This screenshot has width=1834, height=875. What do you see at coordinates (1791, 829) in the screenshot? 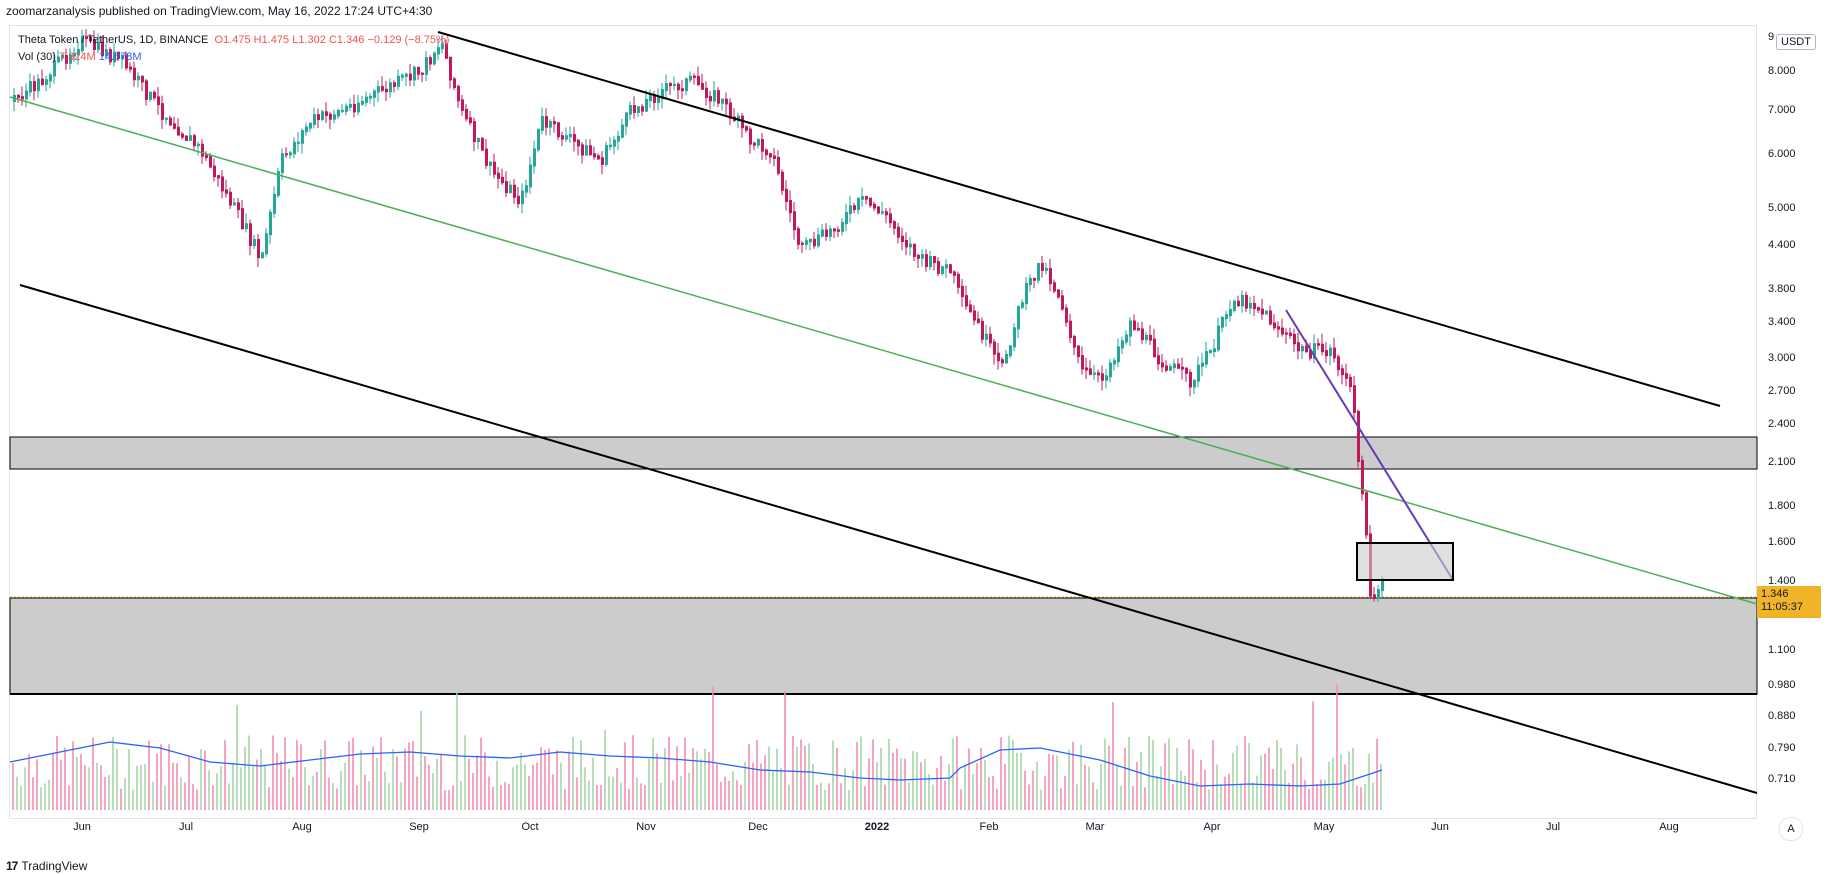
I see `auto-scale-button: A` at bounding box center [1791, 829].